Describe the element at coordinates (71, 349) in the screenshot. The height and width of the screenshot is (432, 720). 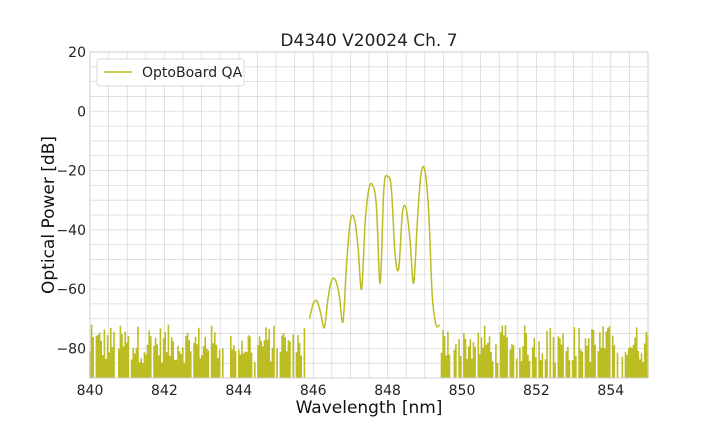
I see `y-tick-label: −80` at that location.